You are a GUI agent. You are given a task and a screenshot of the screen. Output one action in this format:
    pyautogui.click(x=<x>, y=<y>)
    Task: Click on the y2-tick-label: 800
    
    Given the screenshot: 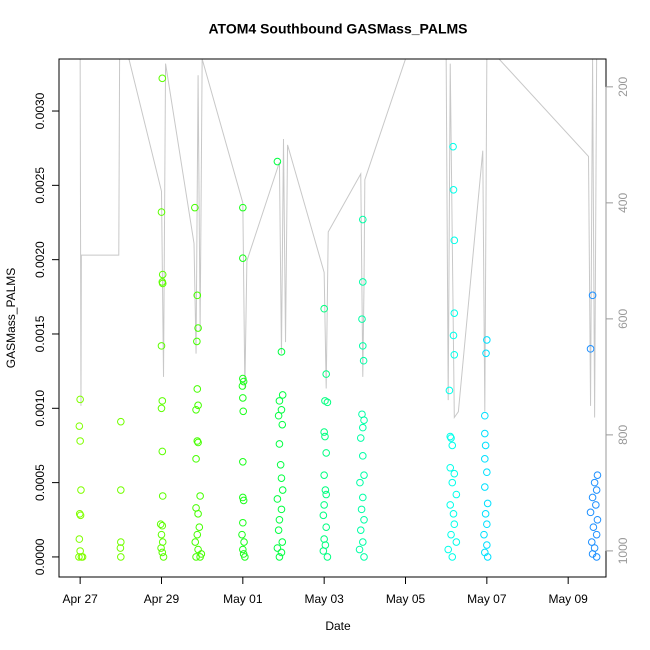 What is the action you would take?
    pyautogui.click(x=623, y=435)
    